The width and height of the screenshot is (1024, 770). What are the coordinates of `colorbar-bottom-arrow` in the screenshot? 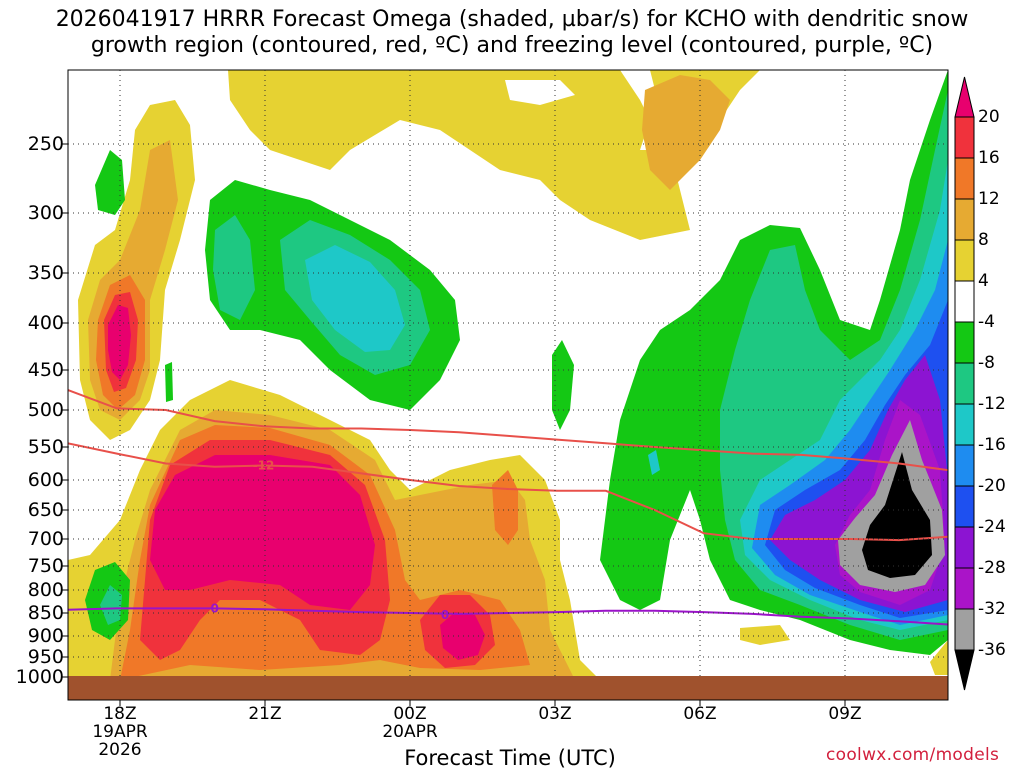 It's located at (964, 670).